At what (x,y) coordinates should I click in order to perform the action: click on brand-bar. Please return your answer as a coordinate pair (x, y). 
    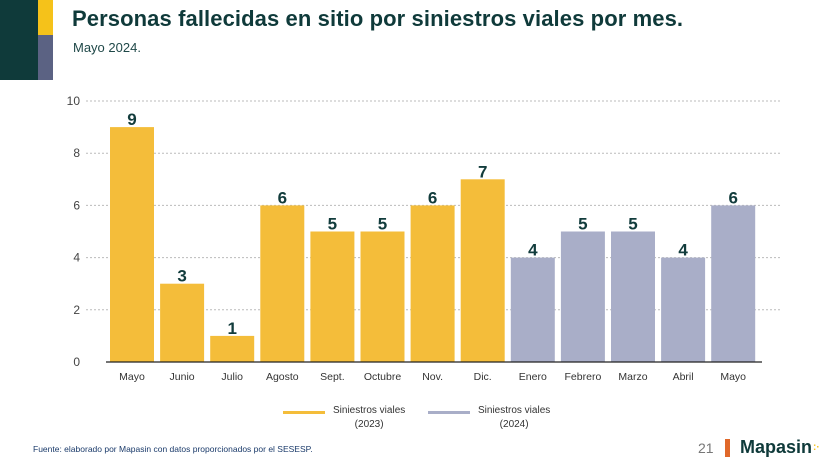
    Looking at the image, I should click on (727, 448).